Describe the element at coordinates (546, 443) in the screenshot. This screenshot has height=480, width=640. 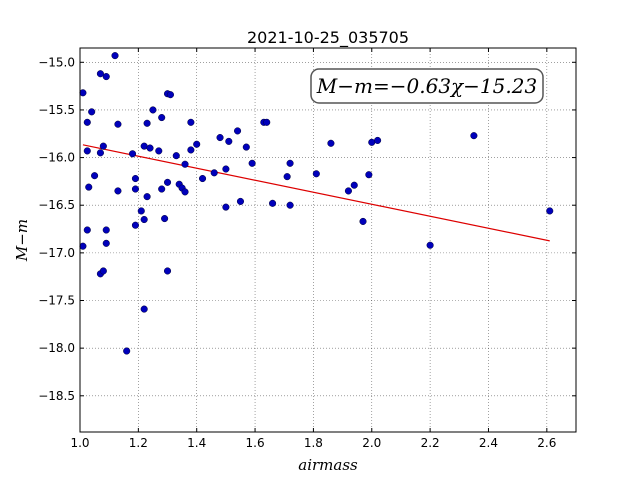
I see `x-tick-label: 2.6` at that location.